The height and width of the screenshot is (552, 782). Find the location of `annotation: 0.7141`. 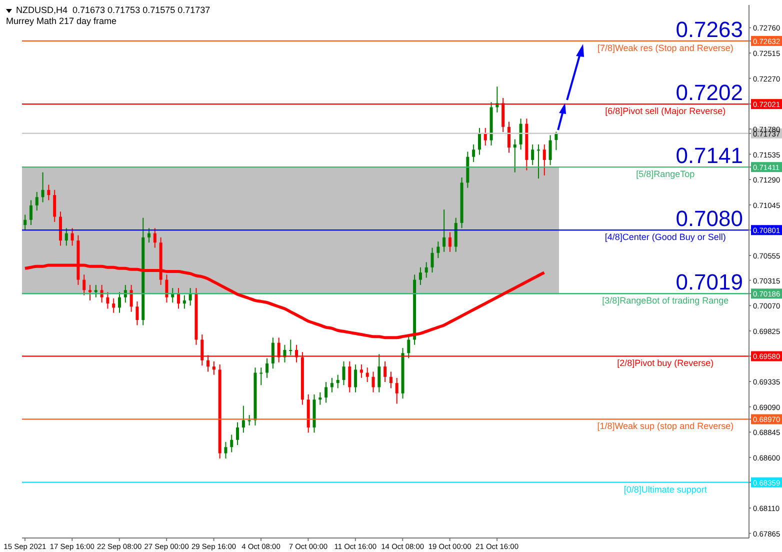

annotation: 0.7141 is located at coordinates (709, 155).